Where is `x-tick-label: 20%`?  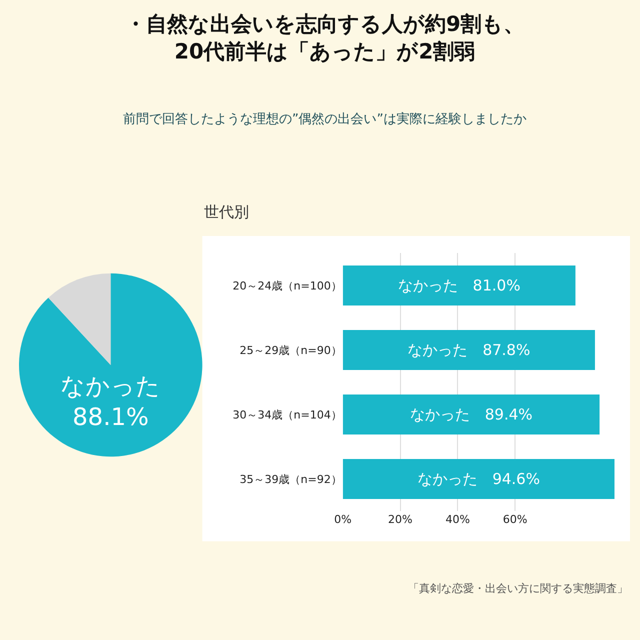 x-tick-label: 20% is located at coordinates (400, 519).